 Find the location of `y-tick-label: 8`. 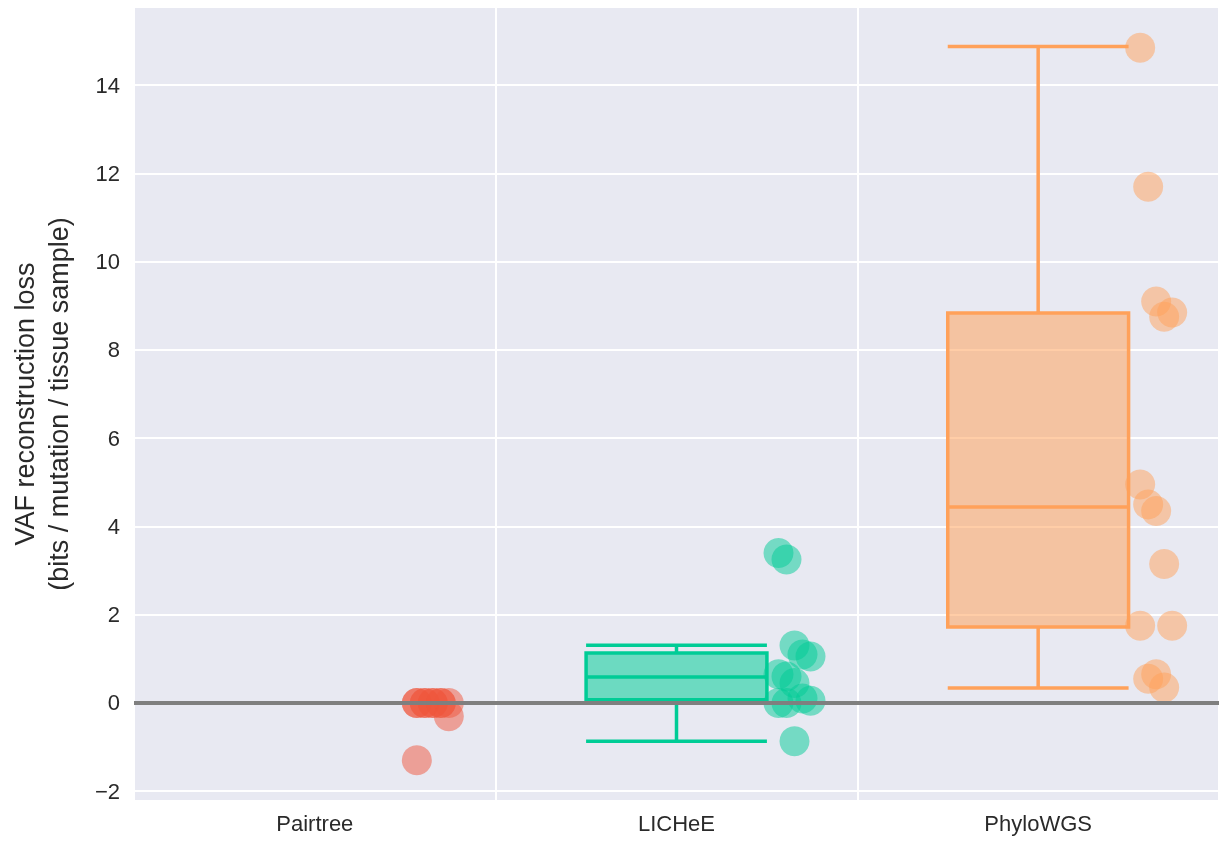

y-tick-label: 8 is located at coordinates (113, 350).